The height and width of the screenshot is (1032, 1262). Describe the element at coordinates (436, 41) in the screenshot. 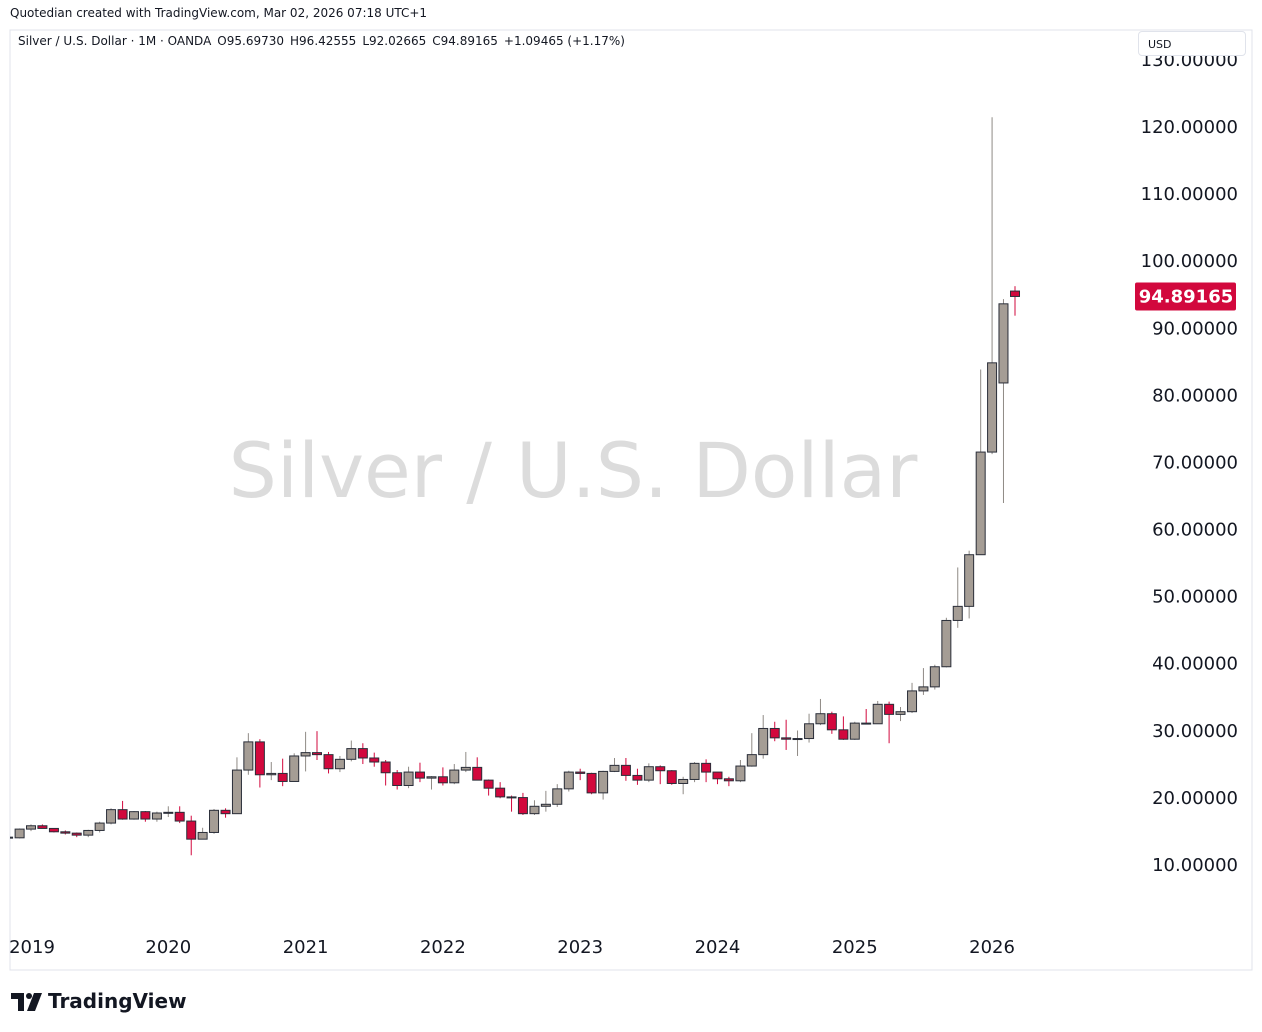

I see `legend-key: C` at that location.